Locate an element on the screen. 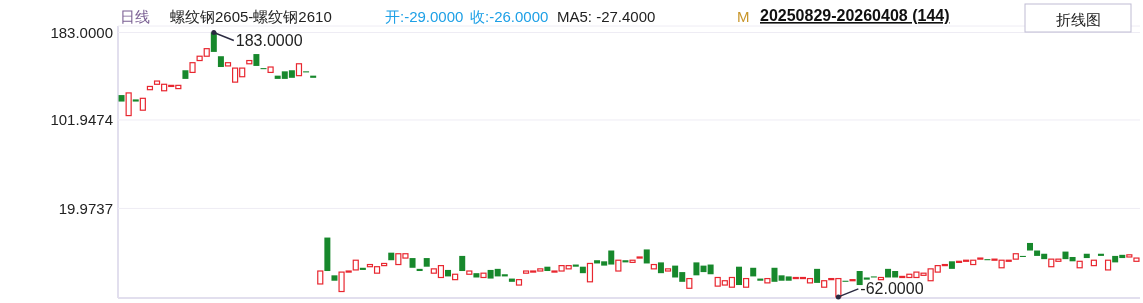  text: MA5: -27.4000 is located at coordinates (606, 16).